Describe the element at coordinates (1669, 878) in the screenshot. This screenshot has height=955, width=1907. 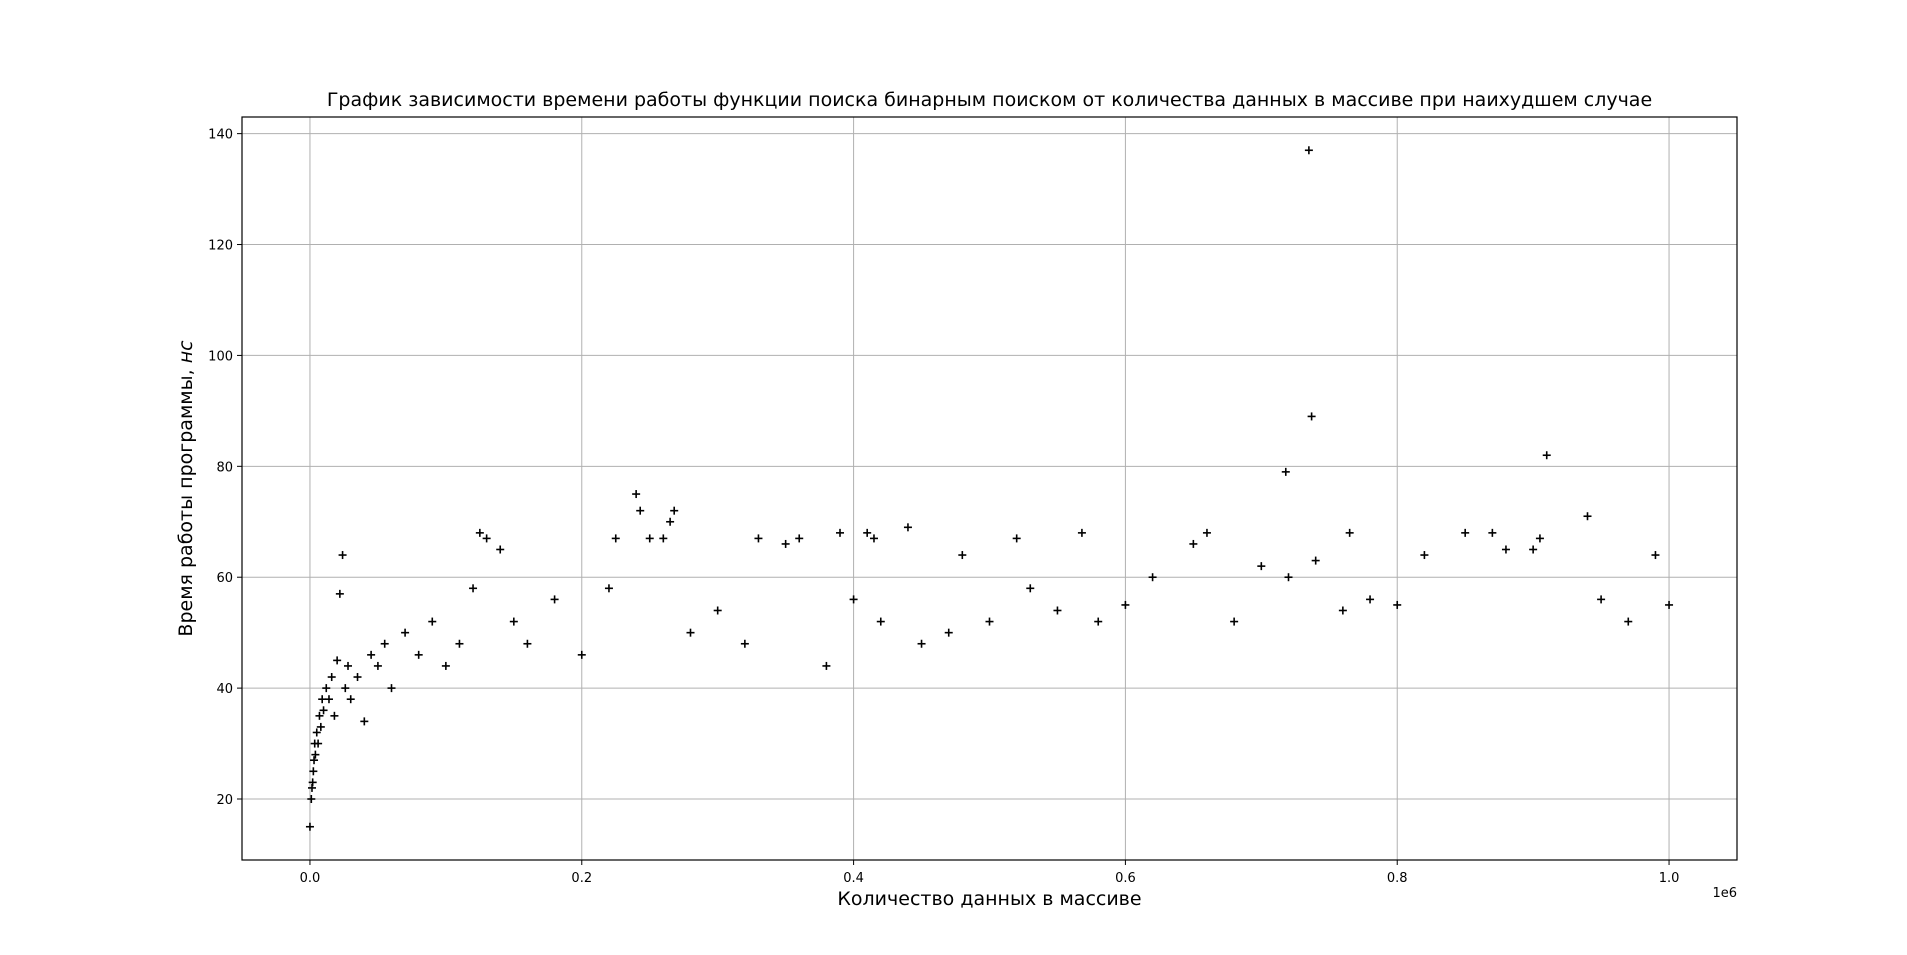
I see `x-tick-label: 1.0` at that location.